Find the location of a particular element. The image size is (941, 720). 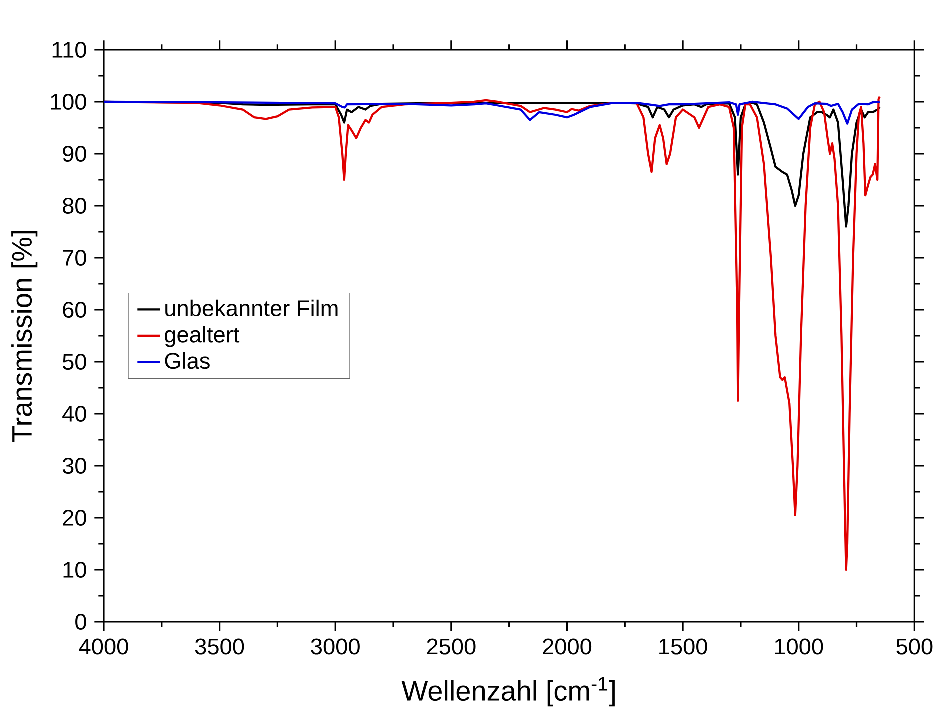

y-tick-label: 110 is located at coordinates (69, 50).